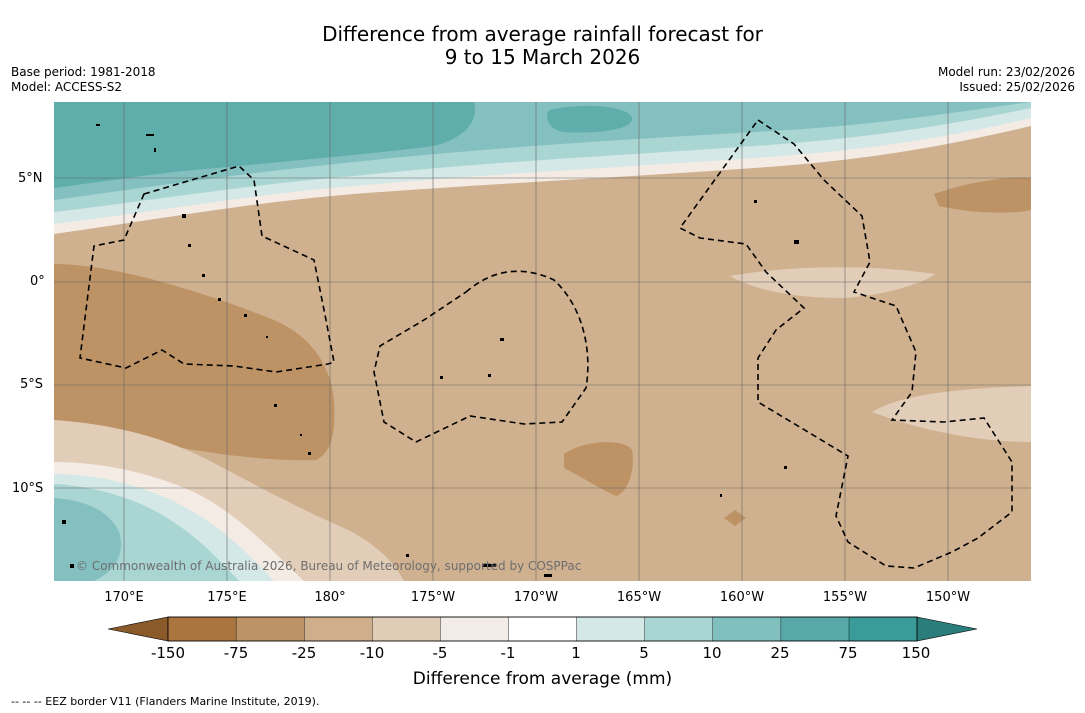 The image size is (1085, 713). What do you see at coordinates (1006, 72) in the screenshot?
I see `model-run: Model run: 23/02/2026` at bounding box center [1006, 72].